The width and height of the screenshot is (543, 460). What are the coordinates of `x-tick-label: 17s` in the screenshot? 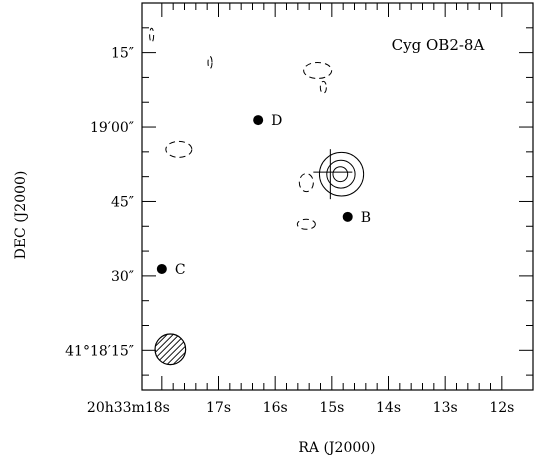 It's located at (218, 408).